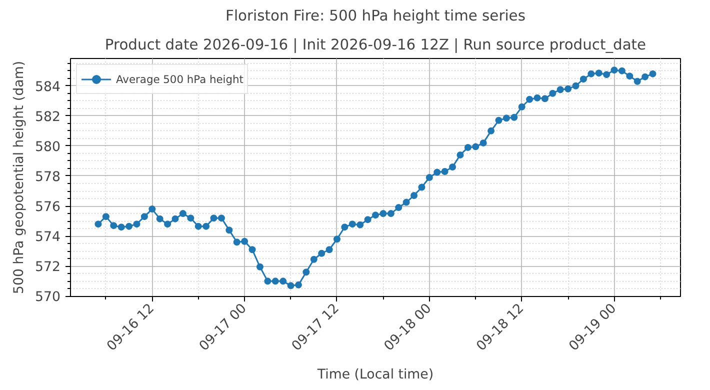 The height and width of the screenshot is (390, 710). What do you see at coordinates (48, 117) in the screenshot?
I see `y-tick-label: 582` at bounding box center [48, 117].